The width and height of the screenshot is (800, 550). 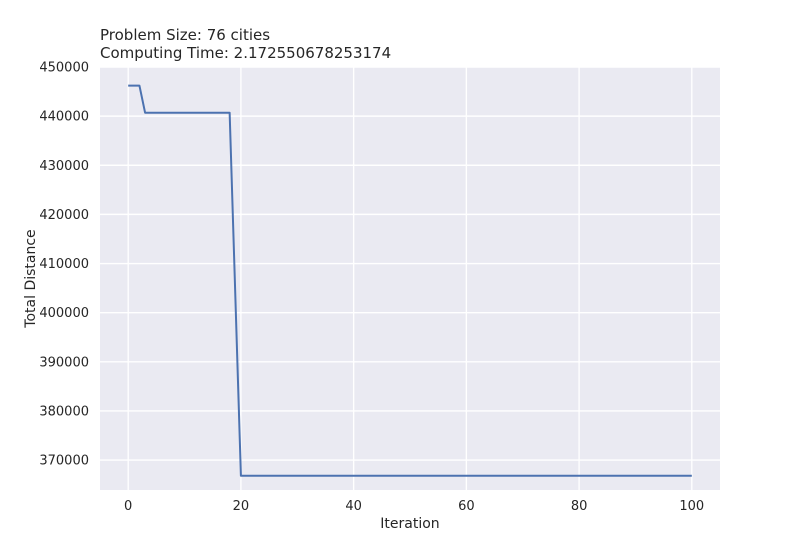 I want to click on y-tick-label: 450000, so click(x=64, y=68).